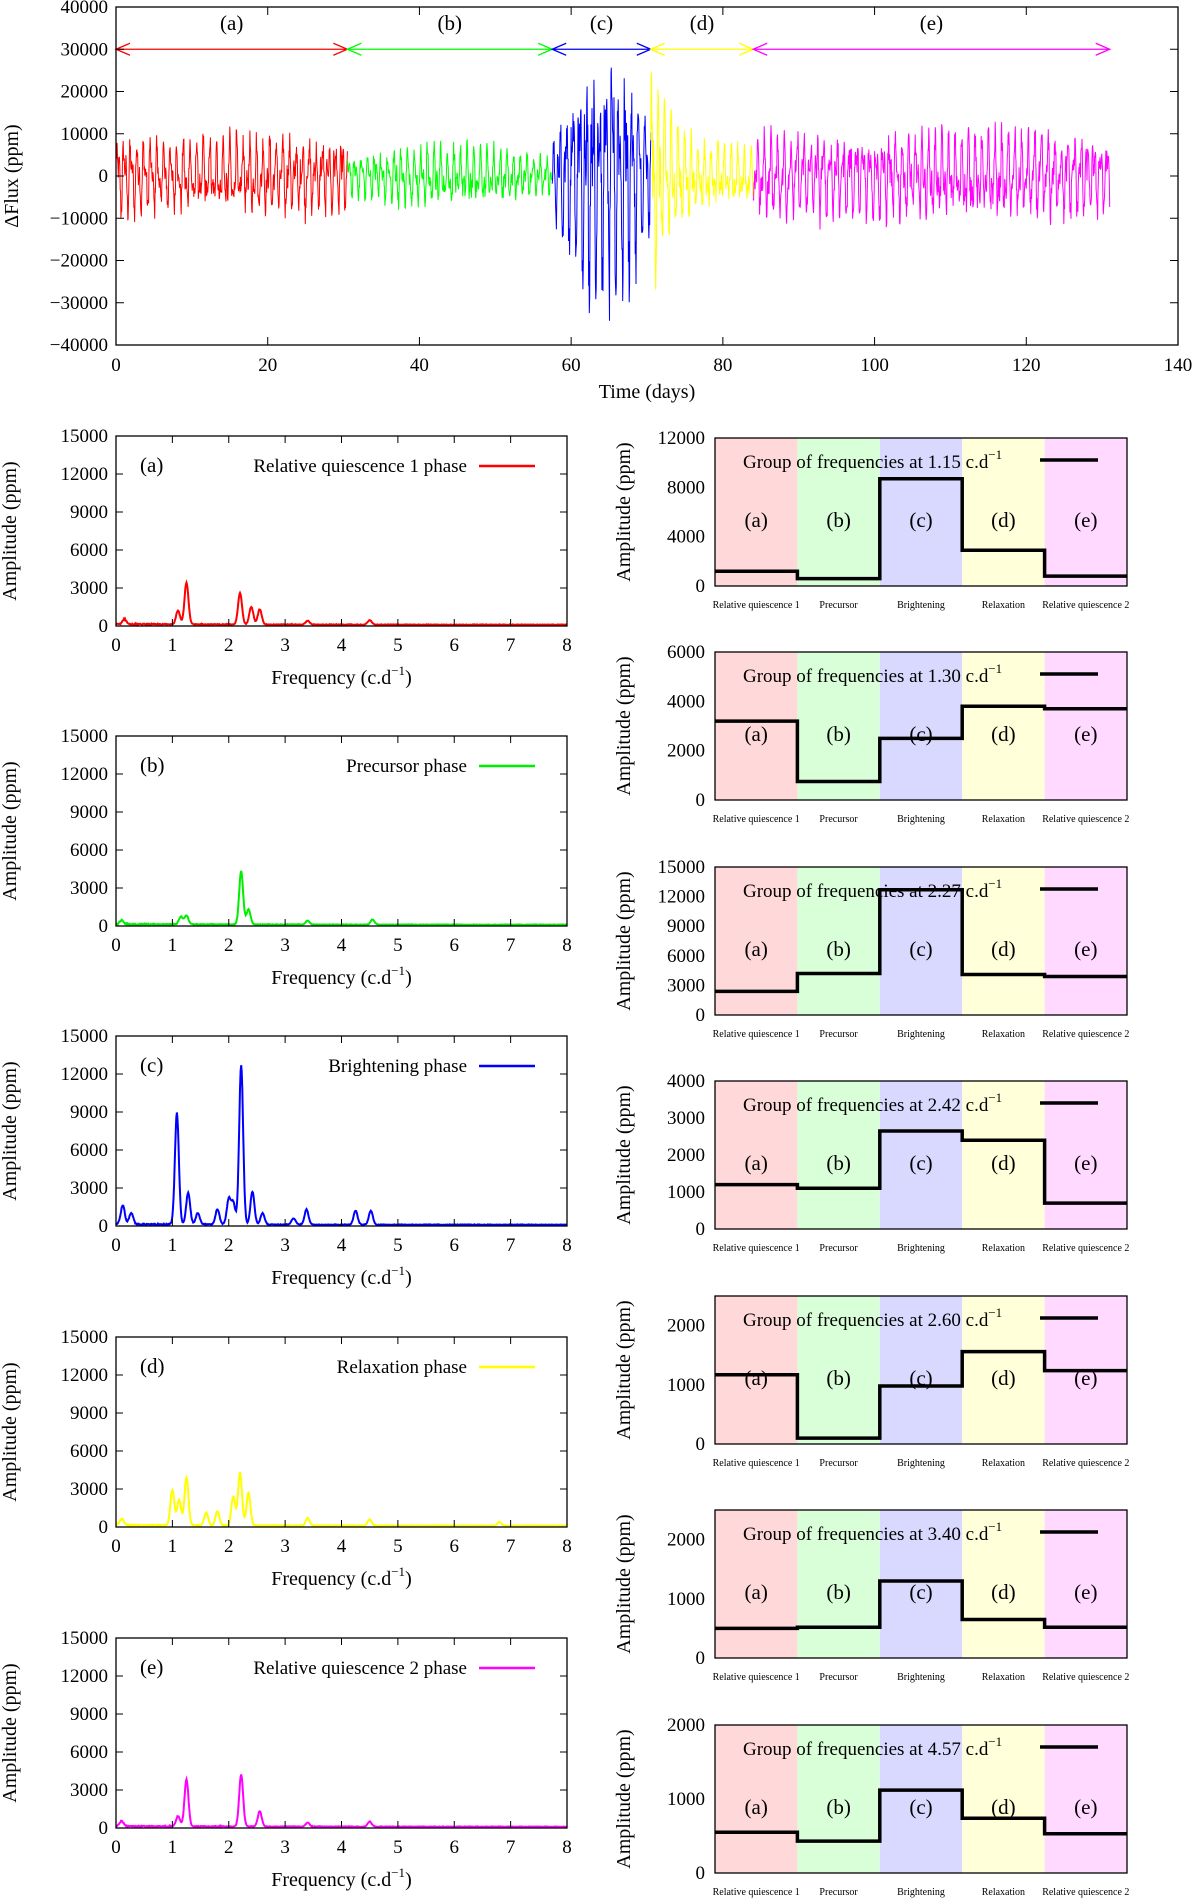 This screenshot has height=1902, width=1200. I want to click on legend-label: Group of frequencies at 1.15 c.d−1, so click(872, 460).